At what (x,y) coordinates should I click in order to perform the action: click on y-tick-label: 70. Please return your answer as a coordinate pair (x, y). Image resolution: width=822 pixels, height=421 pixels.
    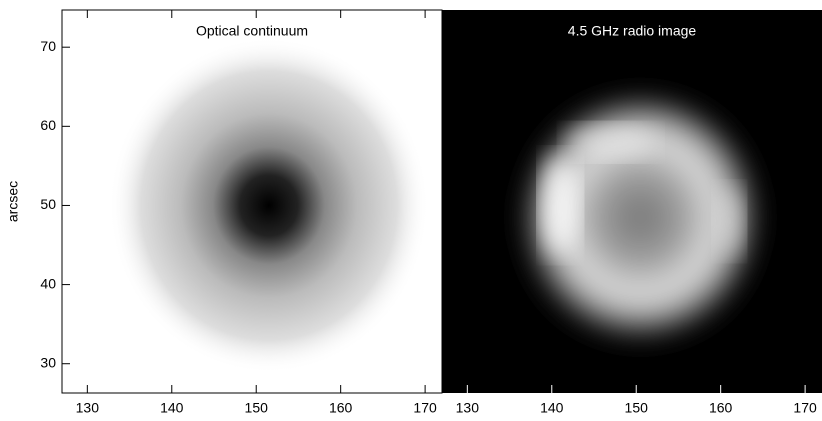
    Looking at the image, I should click on (48, 46).